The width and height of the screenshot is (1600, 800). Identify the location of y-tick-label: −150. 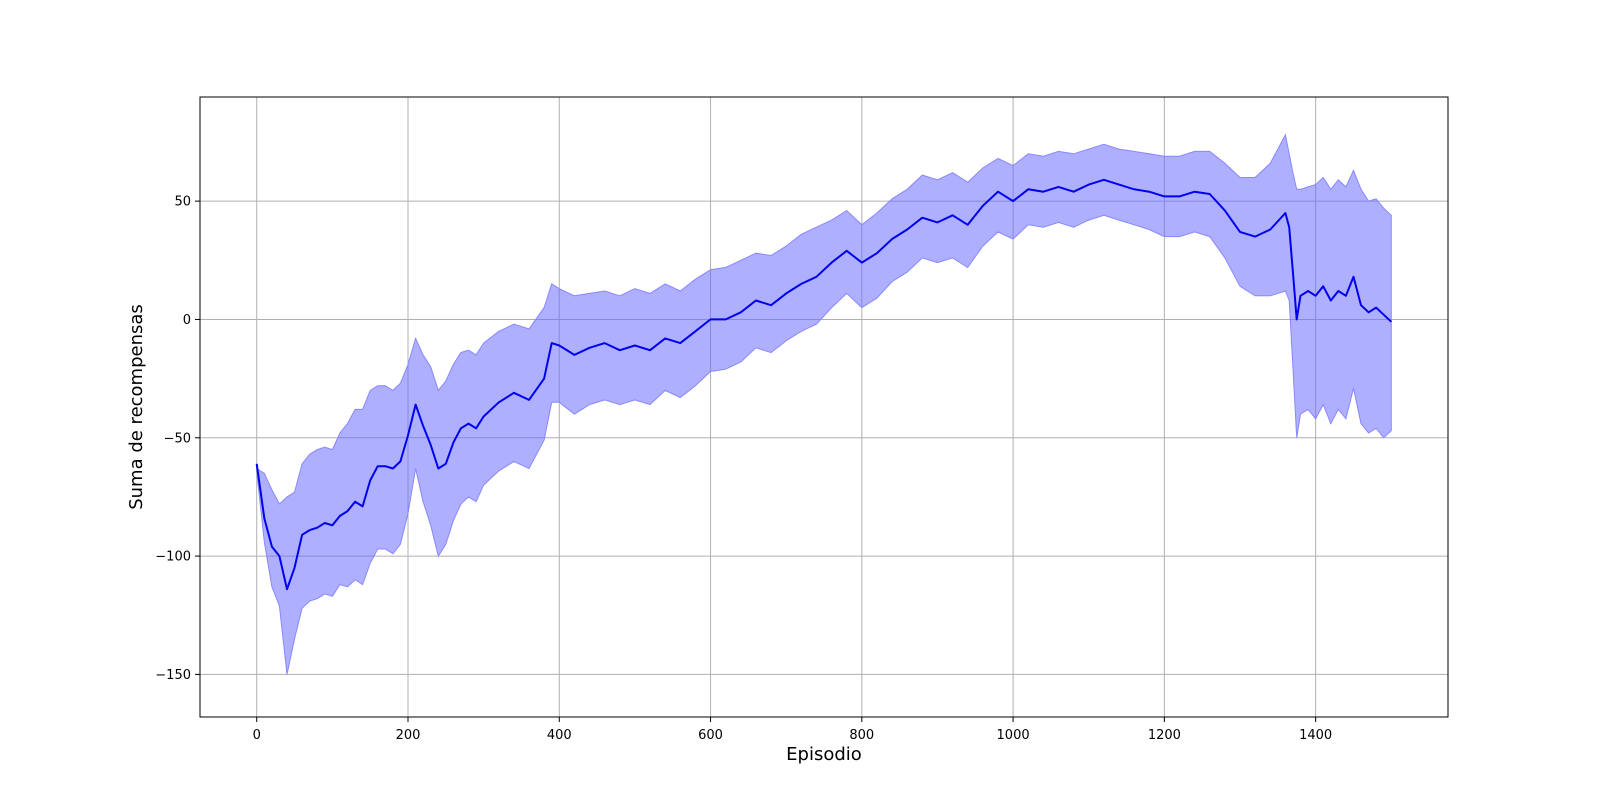
(173, 675).